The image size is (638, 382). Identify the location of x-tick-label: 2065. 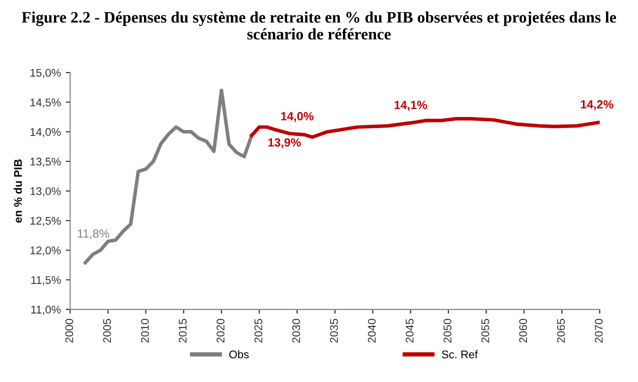
(561, 330).